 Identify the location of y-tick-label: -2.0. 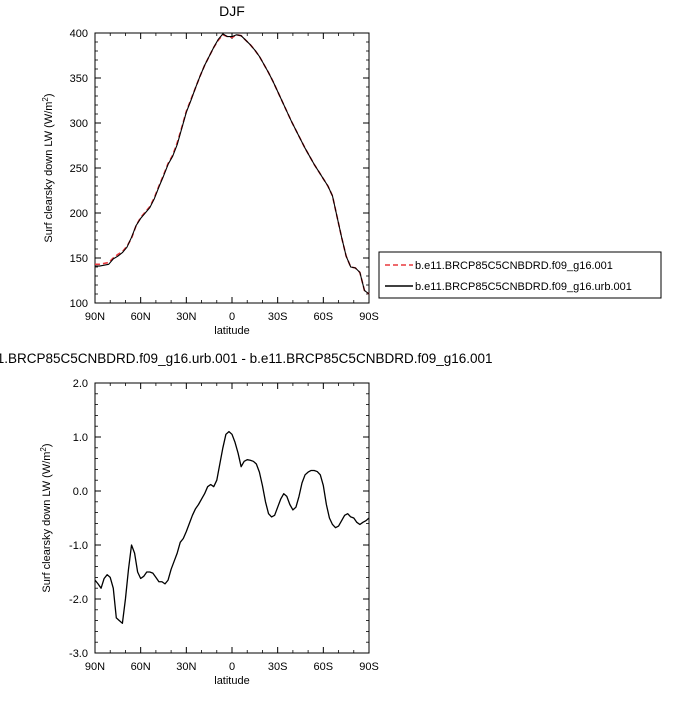
(78, 600).